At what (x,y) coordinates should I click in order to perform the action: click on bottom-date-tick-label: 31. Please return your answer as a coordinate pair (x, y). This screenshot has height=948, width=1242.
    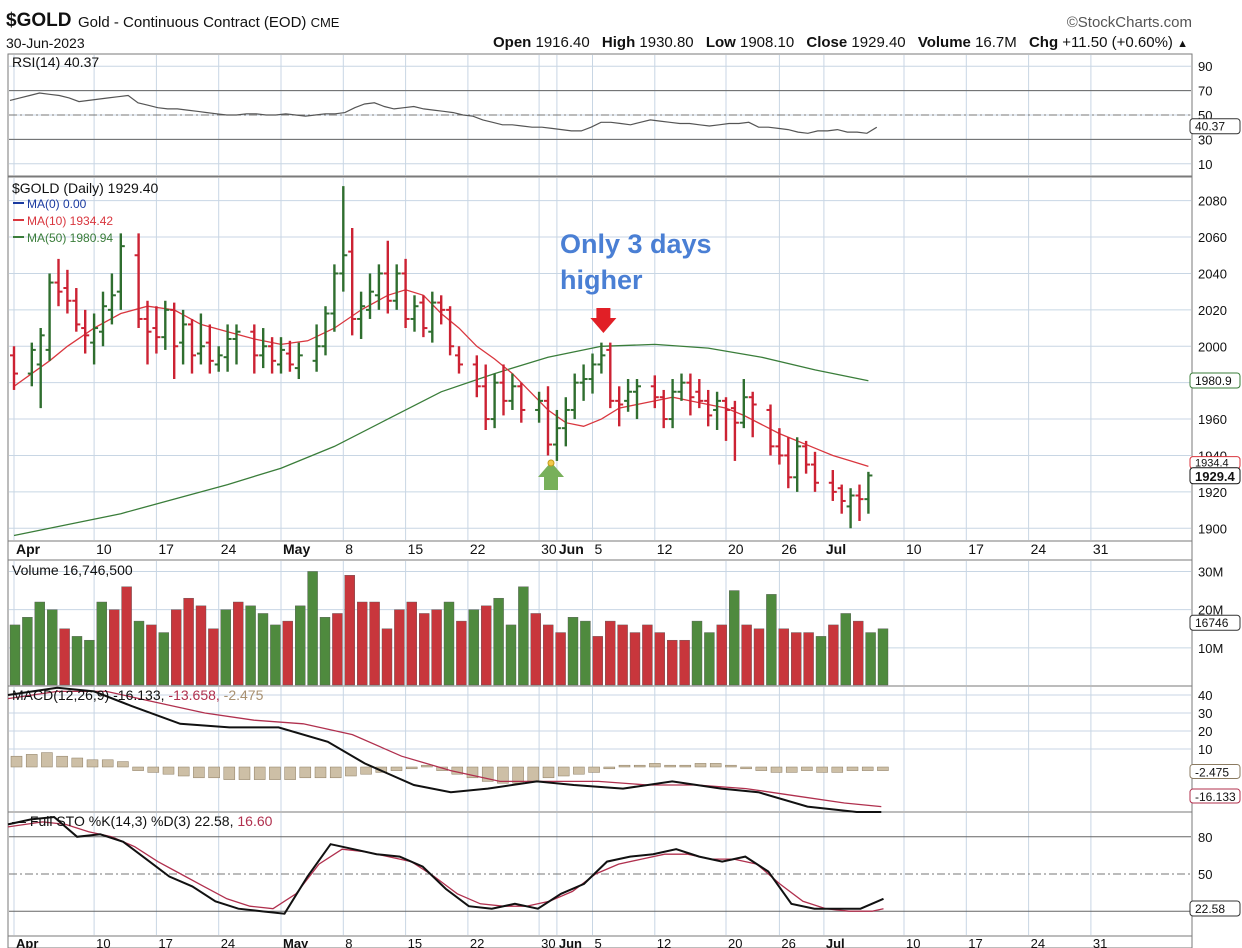
    Looking at the image, I should click on (1100, 942).